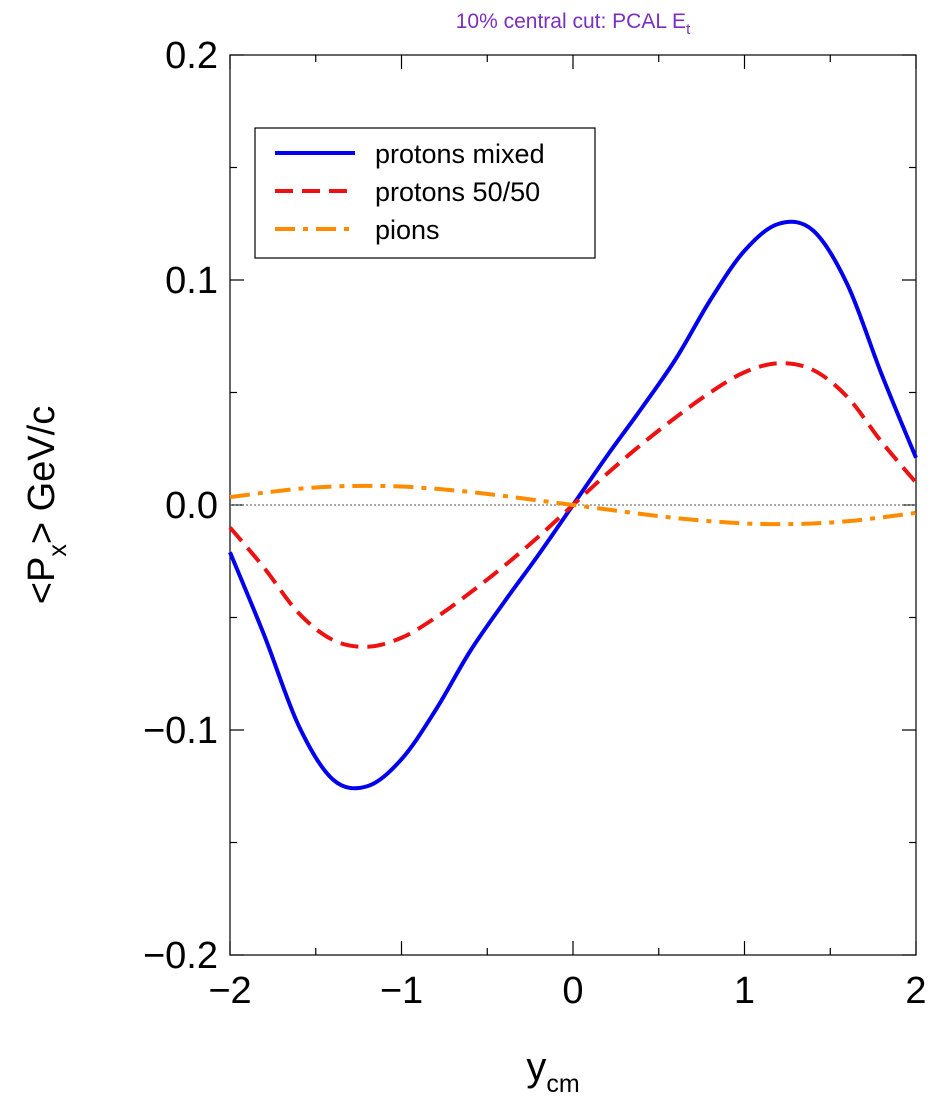  What do you see at coordinates (457, 192) in the screenshot?
I see `legend-label: protons 50/50` at bounding box center [457, 192].